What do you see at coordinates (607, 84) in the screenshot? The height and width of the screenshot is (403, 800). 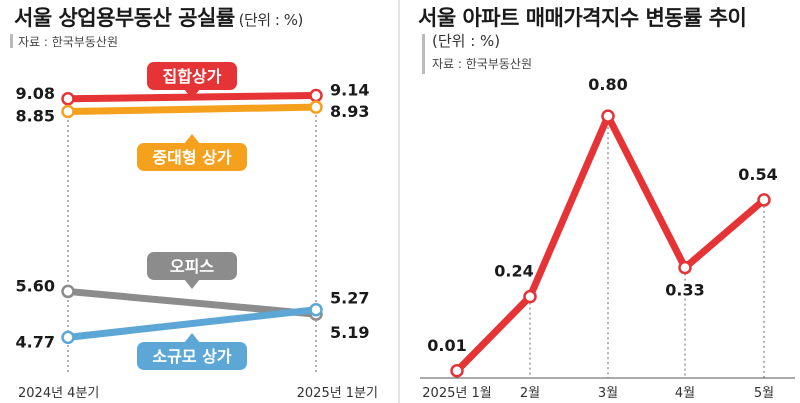 I see `value-label: 0.80` at bounding box center [607, 84].